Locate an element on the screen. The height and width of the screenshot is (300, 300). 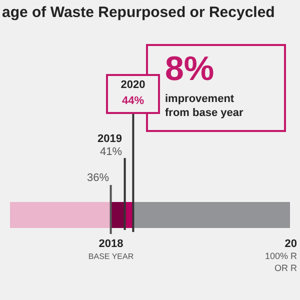
text: 2018 is located at coordinates (111, 244).